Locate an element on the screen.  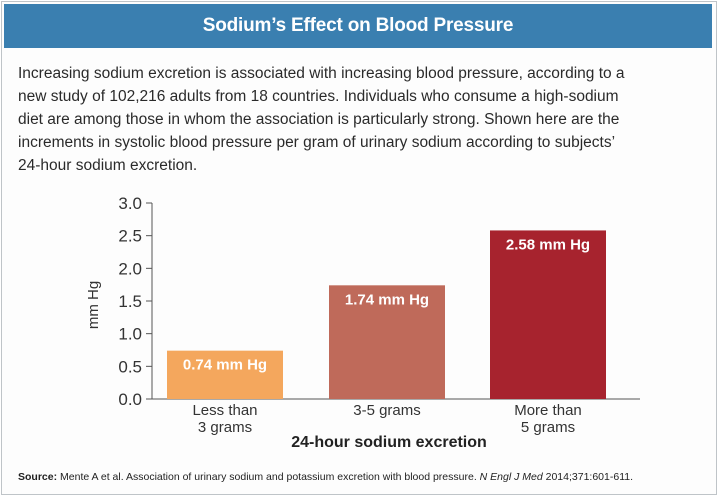
bar-data-label: 0.74 mm Hg is located at coordinates (225, 365).